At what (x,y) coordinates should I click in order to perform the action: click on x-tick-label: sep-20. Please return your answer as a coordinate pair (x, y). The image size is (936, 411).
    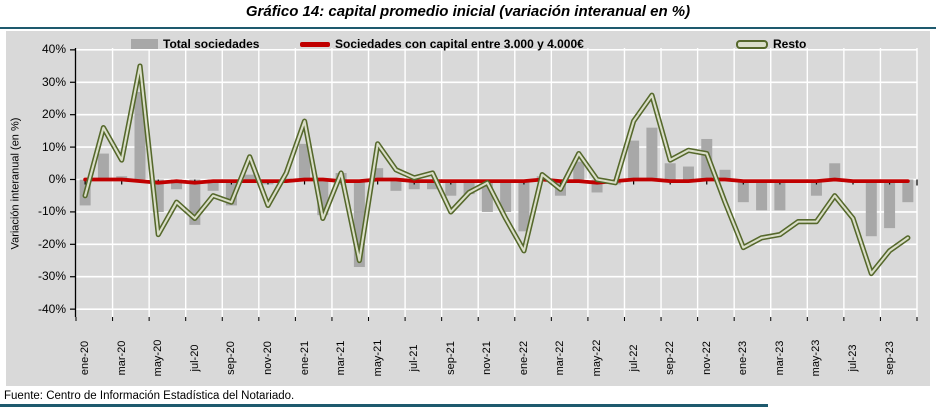
    Looking at the image, I should click on (231, 358).